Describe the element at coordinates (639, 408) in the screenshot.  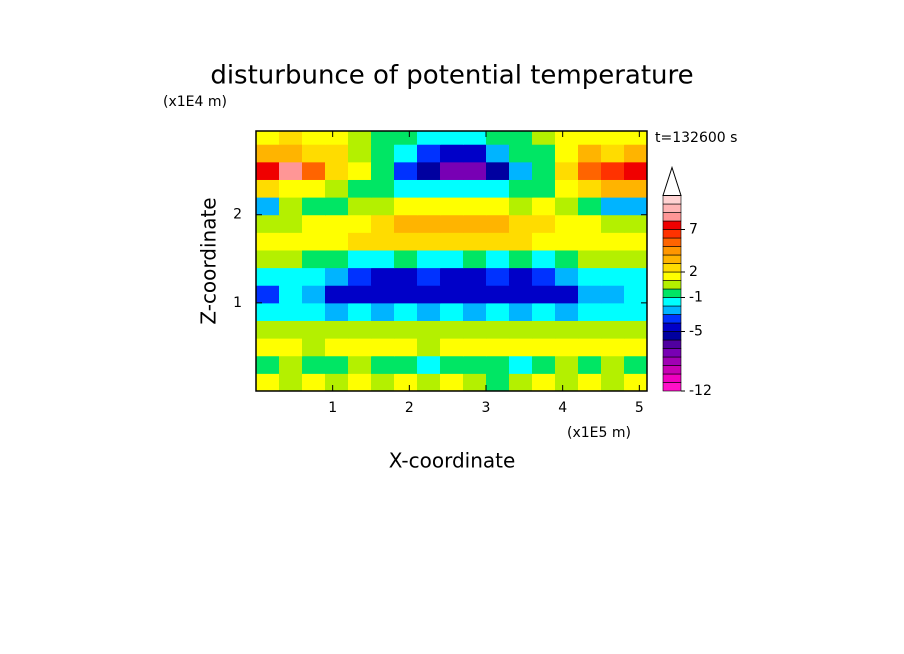
I see `x-tick-label: 5` at that location.